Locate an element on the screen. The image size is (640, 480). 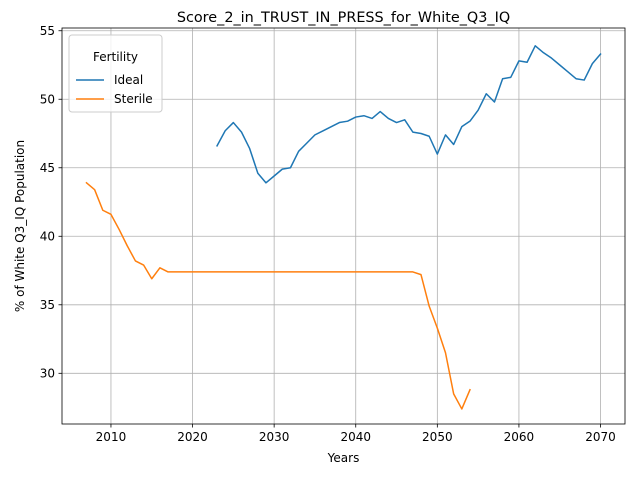
legend: Fertility Ideal Sterile is located at coordinates (115, 73).